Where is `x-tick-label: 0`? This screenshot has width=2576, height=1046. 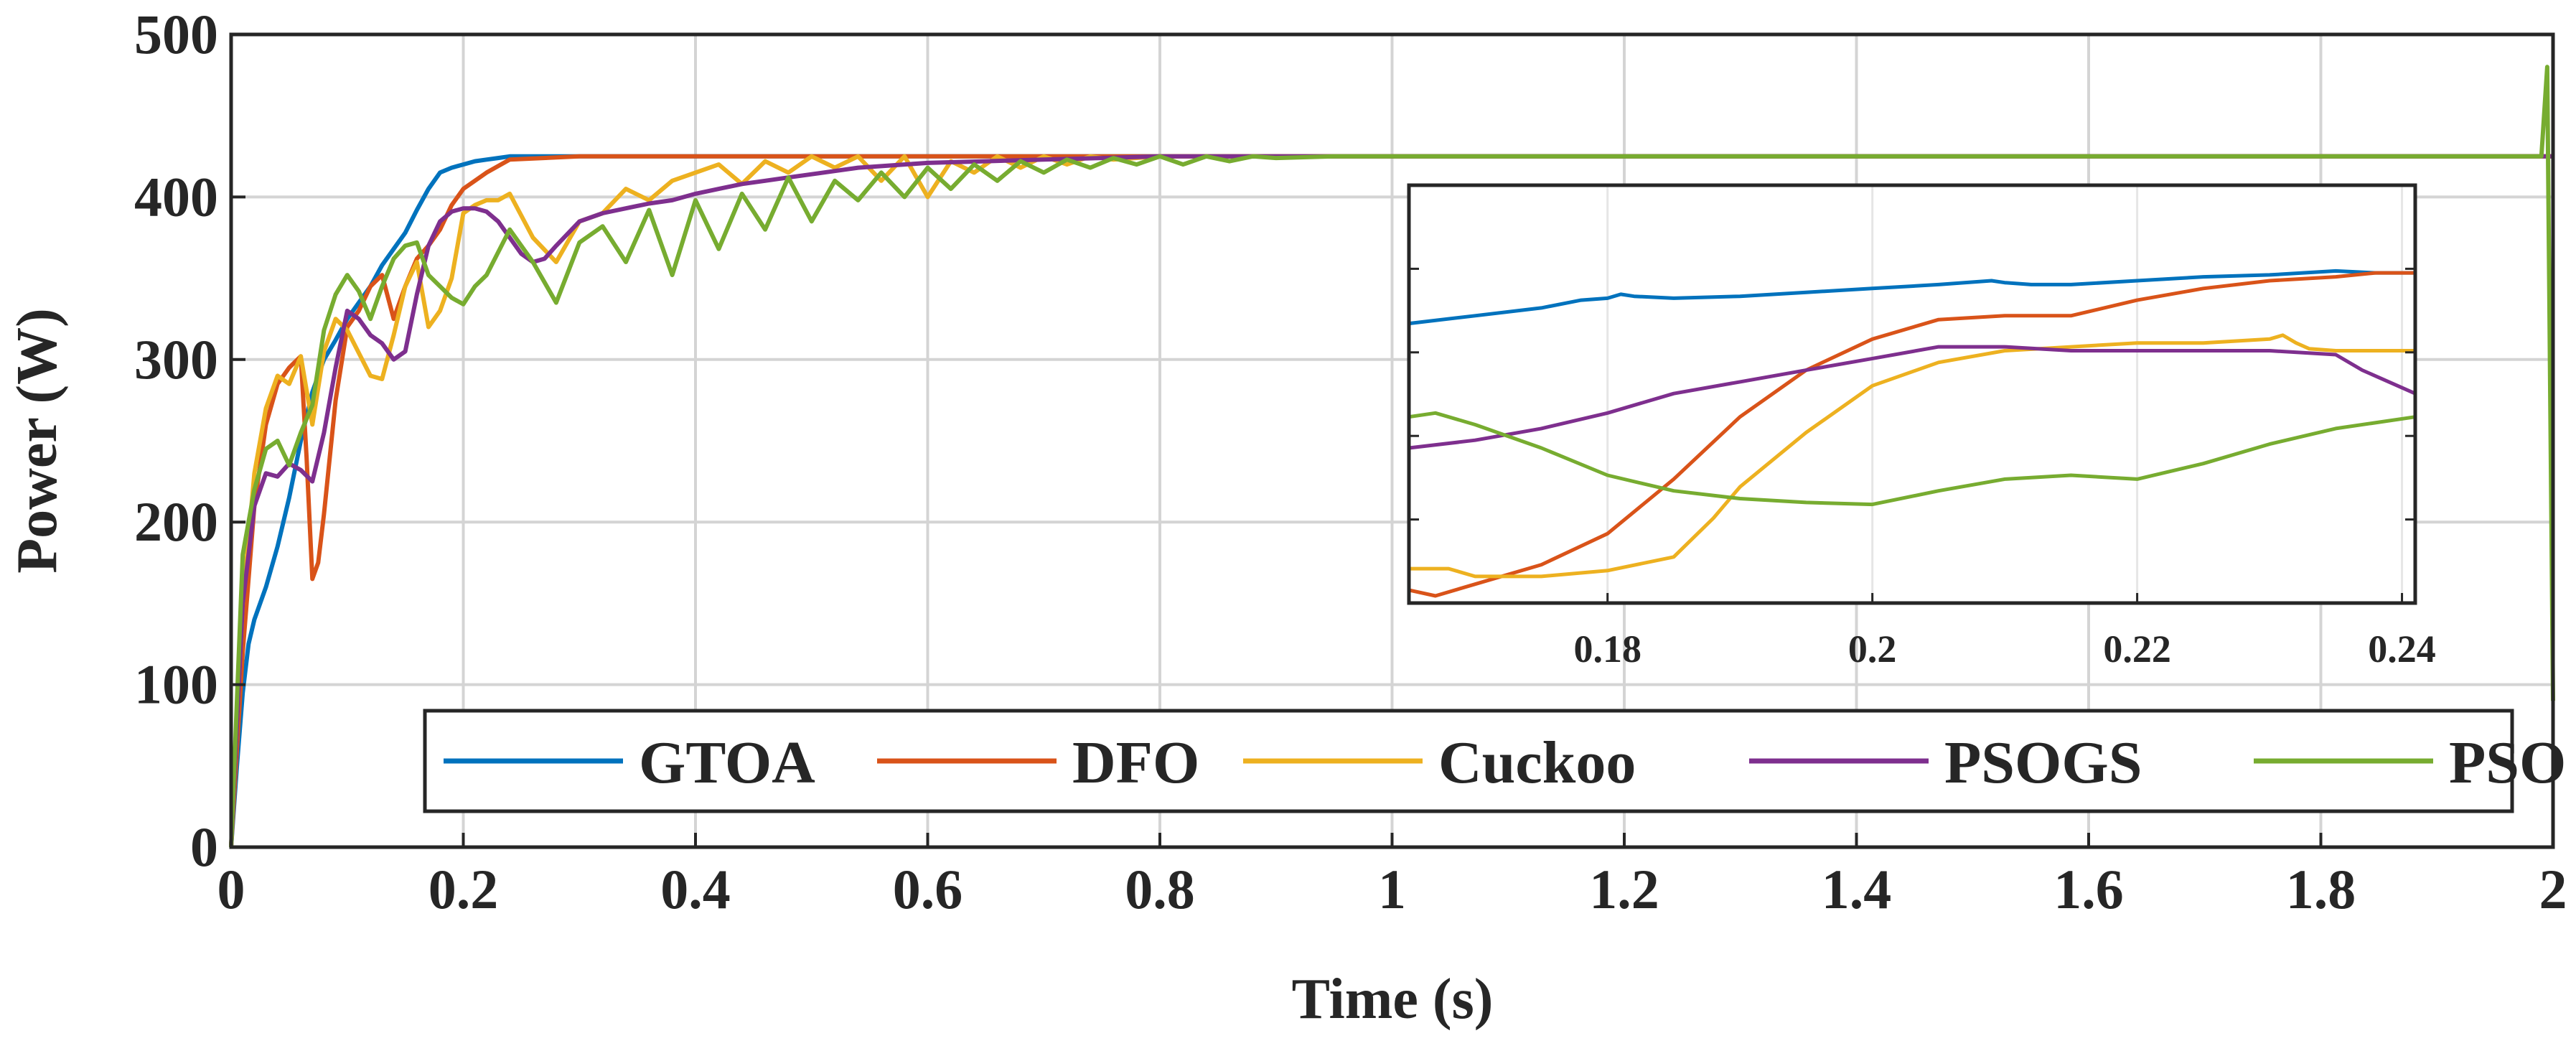 x-tick-label: 0 is located at coordinates (231, 889).